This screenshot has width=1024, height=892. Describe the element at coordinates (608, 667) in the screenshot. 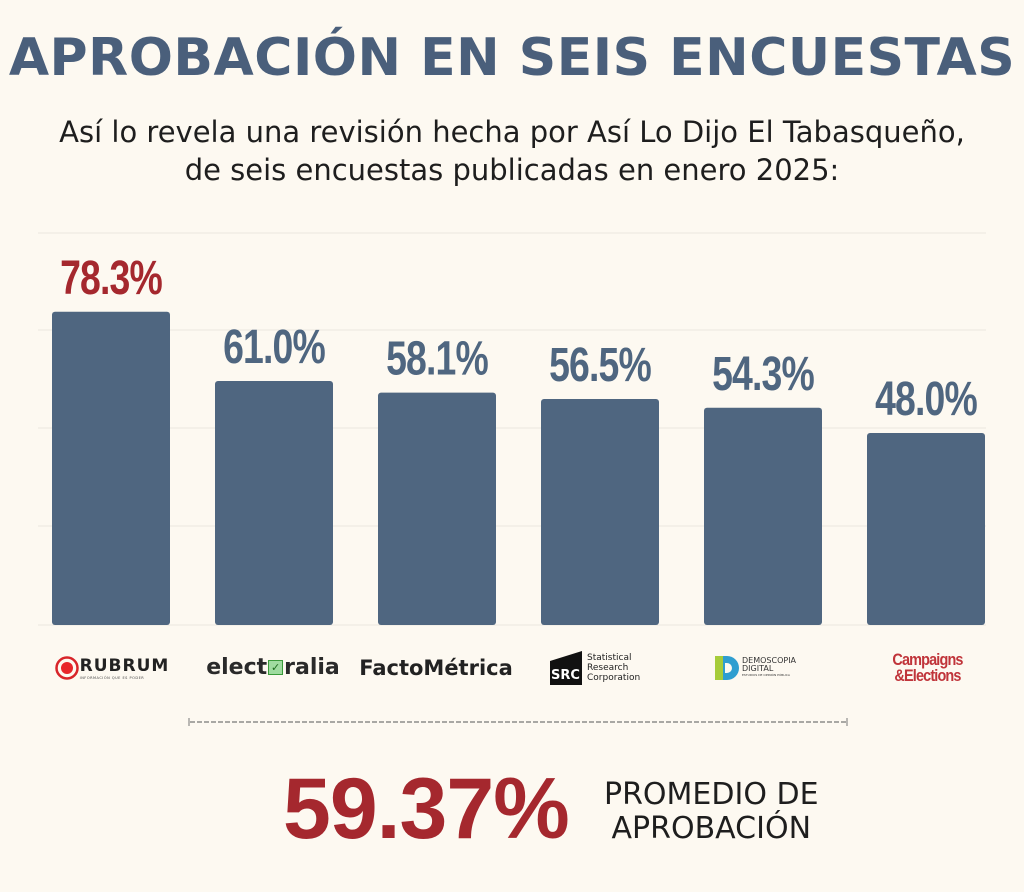

I see `src-line-2: Research` at that location.